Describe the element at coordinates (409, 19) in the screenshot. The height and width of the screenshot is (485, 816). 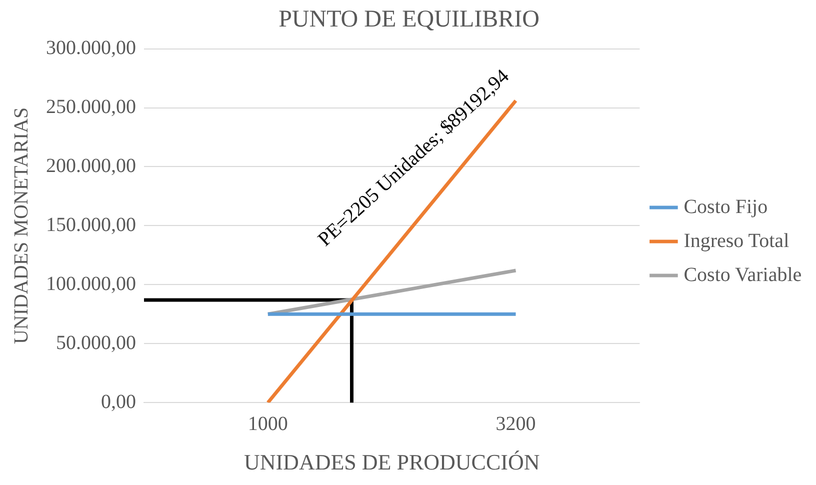
I see `chart-title: PUNTO DE EQUILIBRIO` at that location.